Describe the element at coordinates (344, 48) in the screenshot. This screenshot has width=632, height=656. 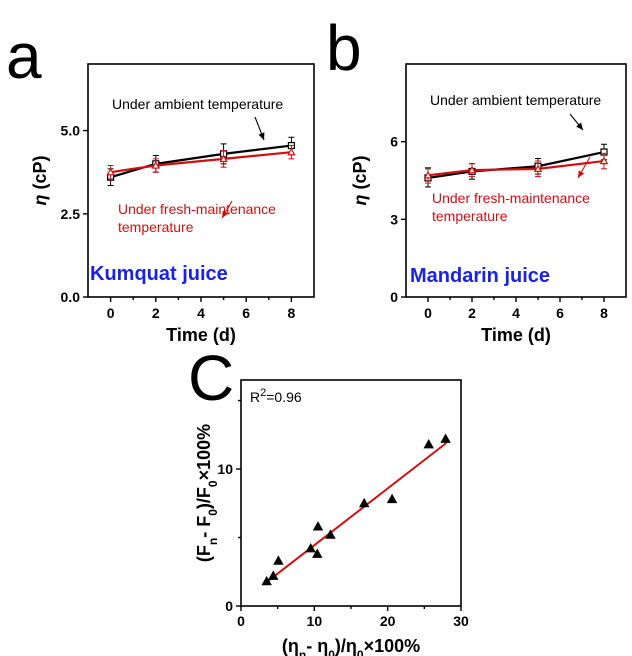
I see `panel-letter-b: b` at that location.